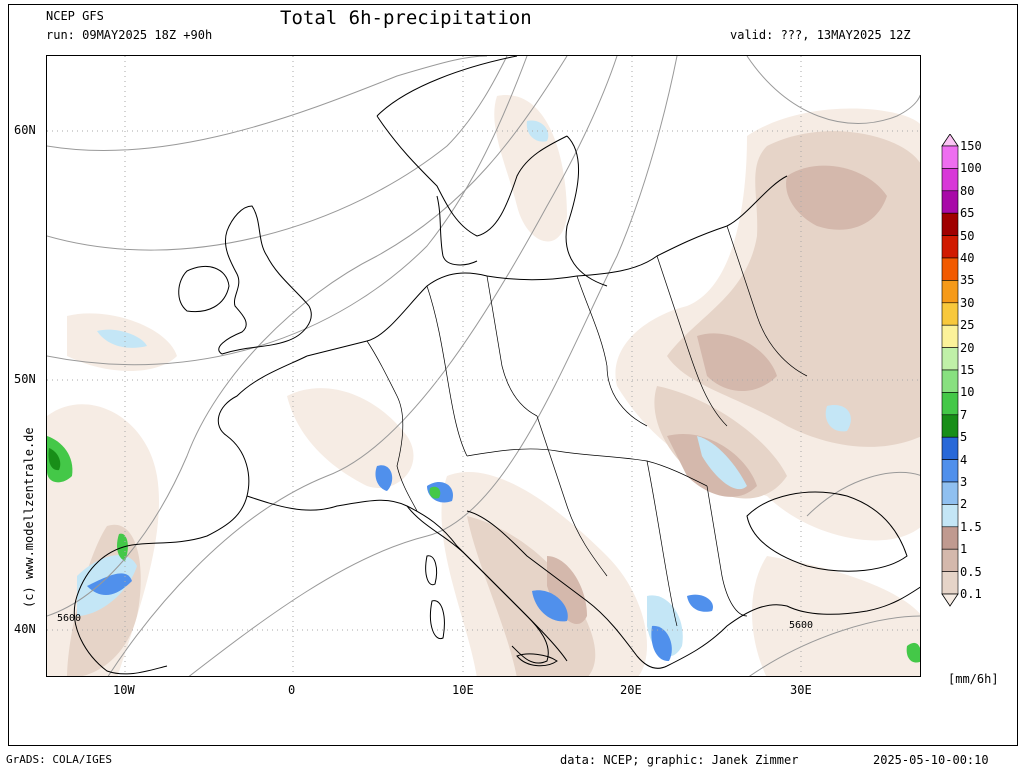  Describe the element at coordinates (964, 437) in the screenshot. I see `colorbar-level-label: 5` at that location.